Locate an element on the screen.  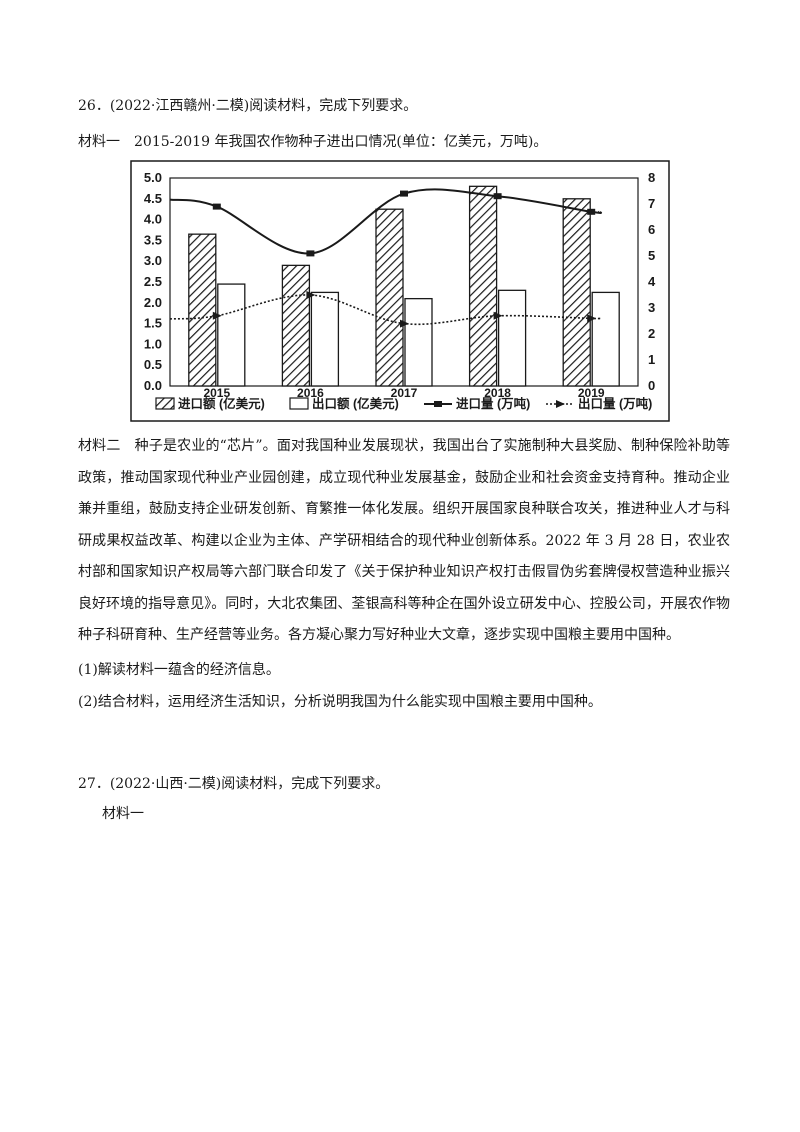
right-tick-label: 3 is located at coordinates (651, 307).